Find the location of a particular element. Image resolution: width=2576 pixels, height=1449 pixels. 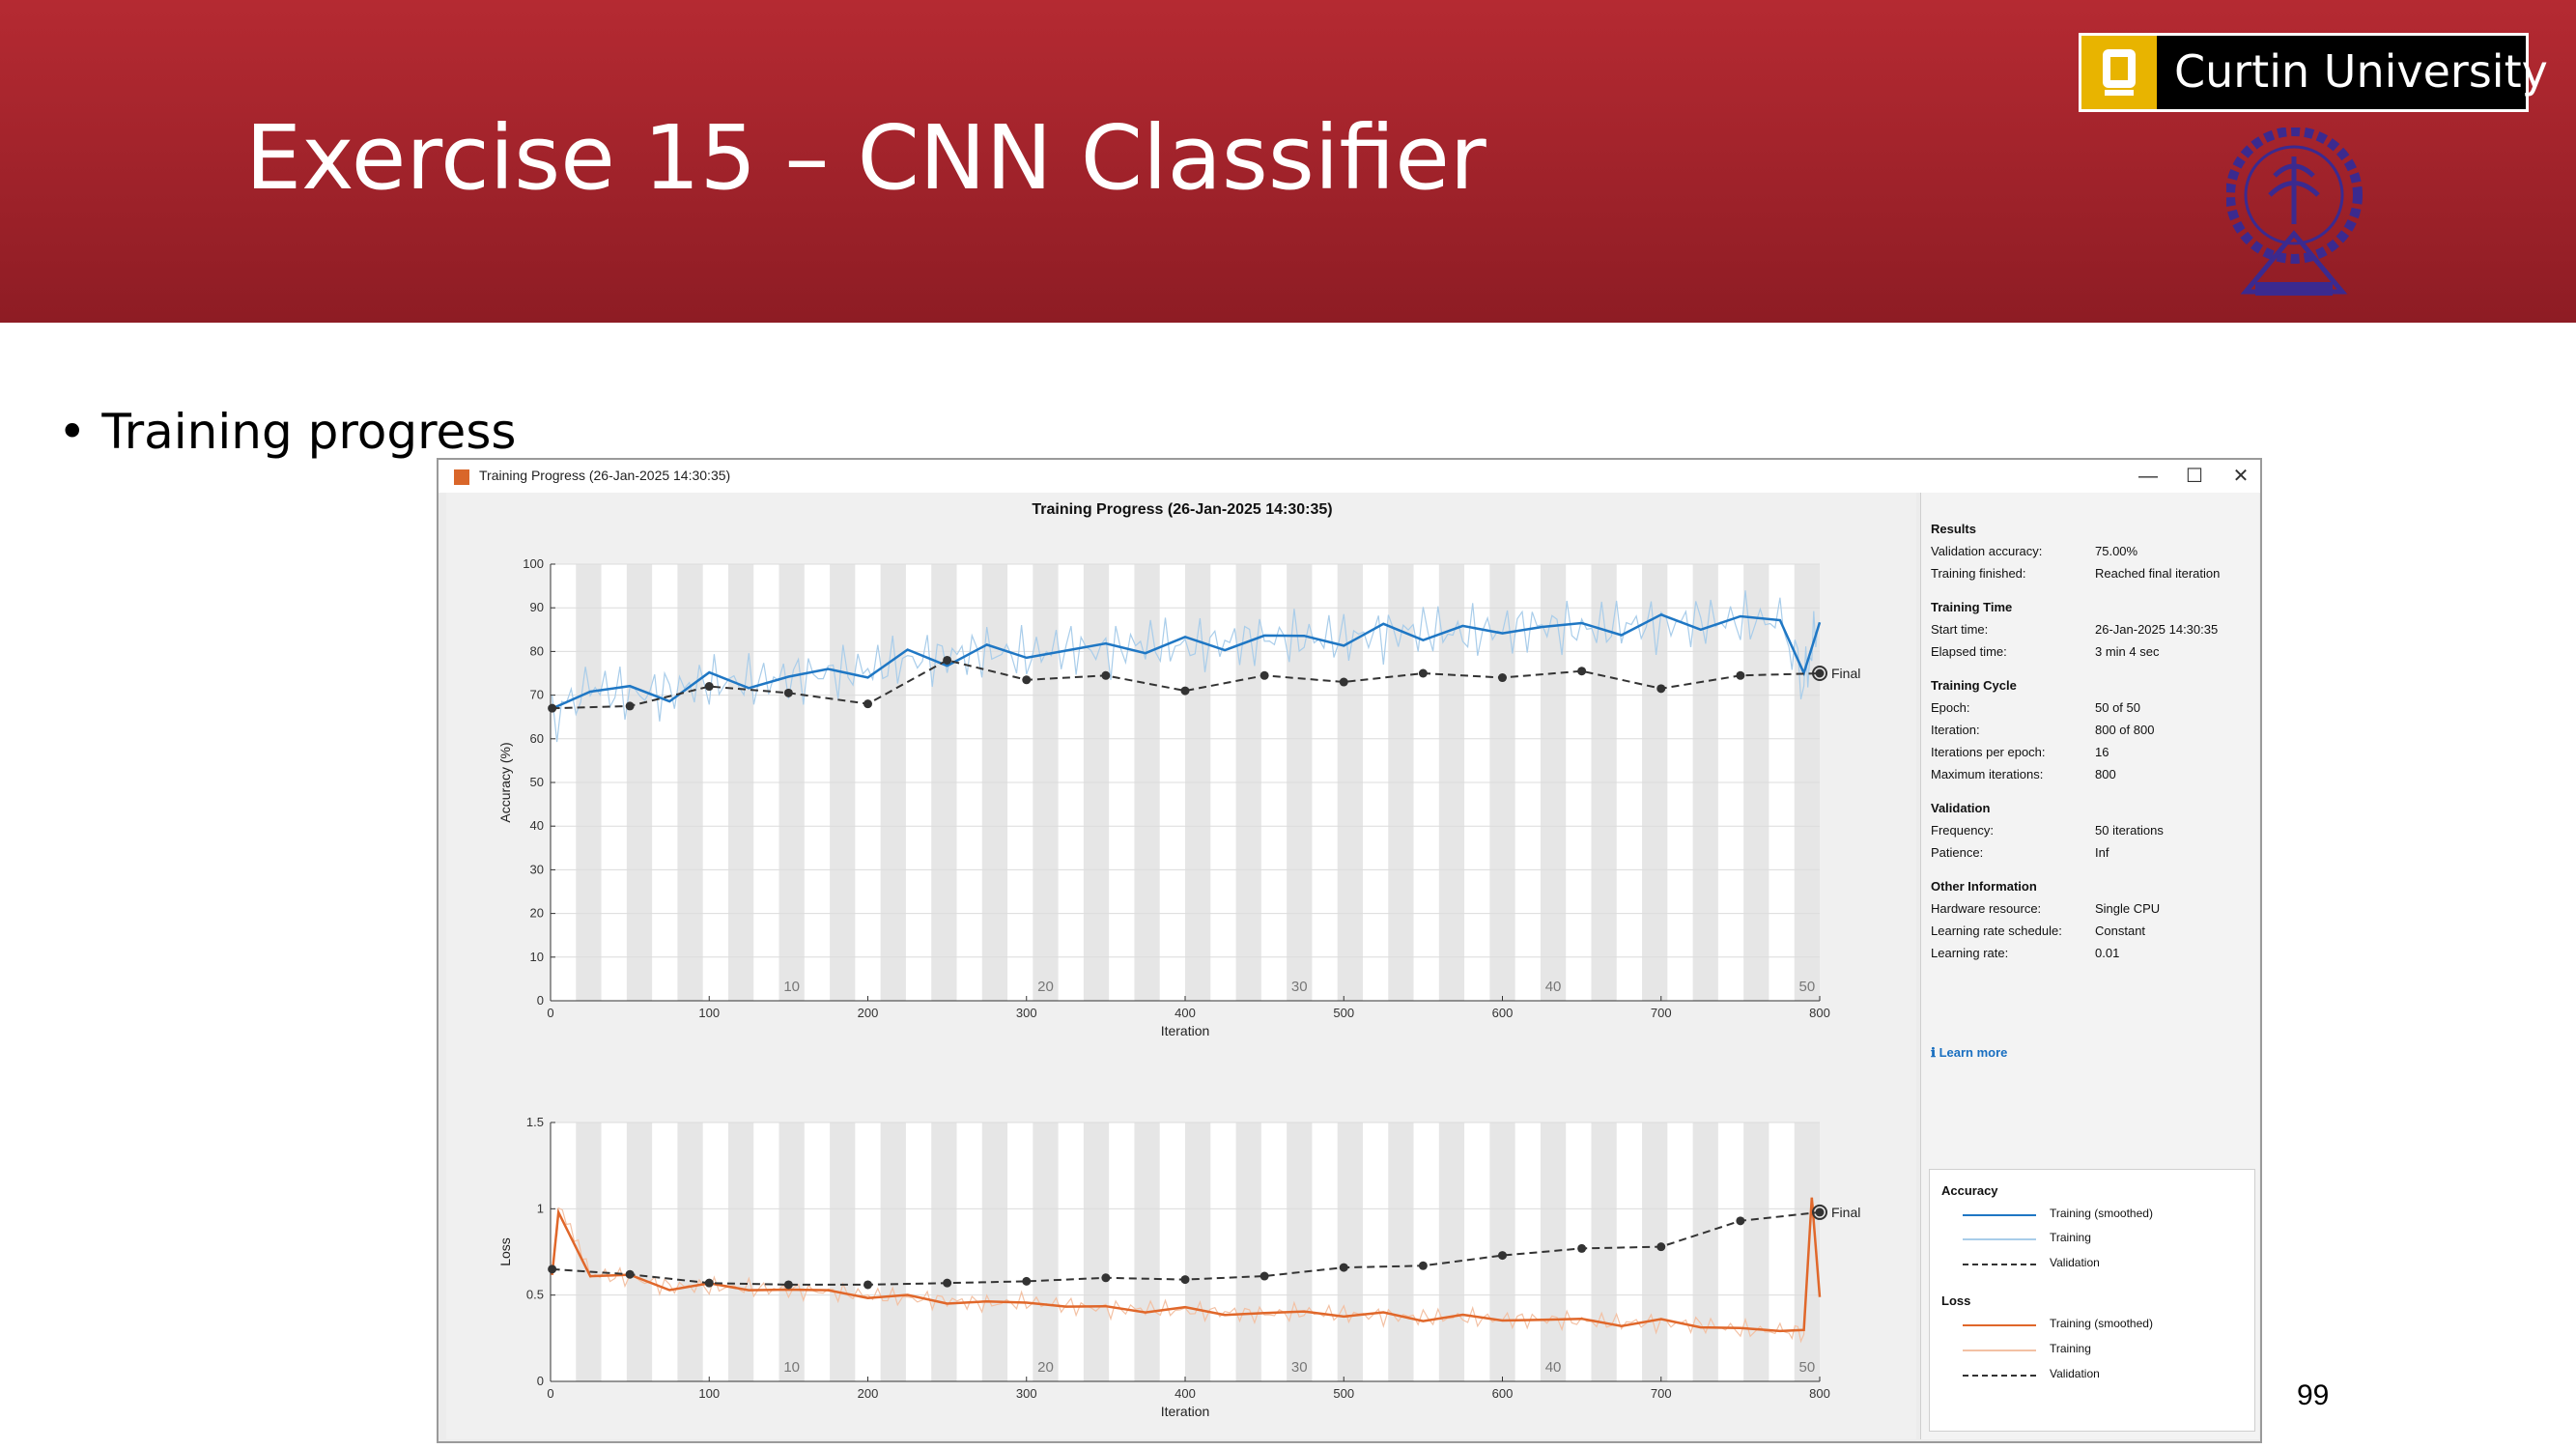

legend-loss-smoothed: Training (smoothed) is located at coordinates (2101, 1323).